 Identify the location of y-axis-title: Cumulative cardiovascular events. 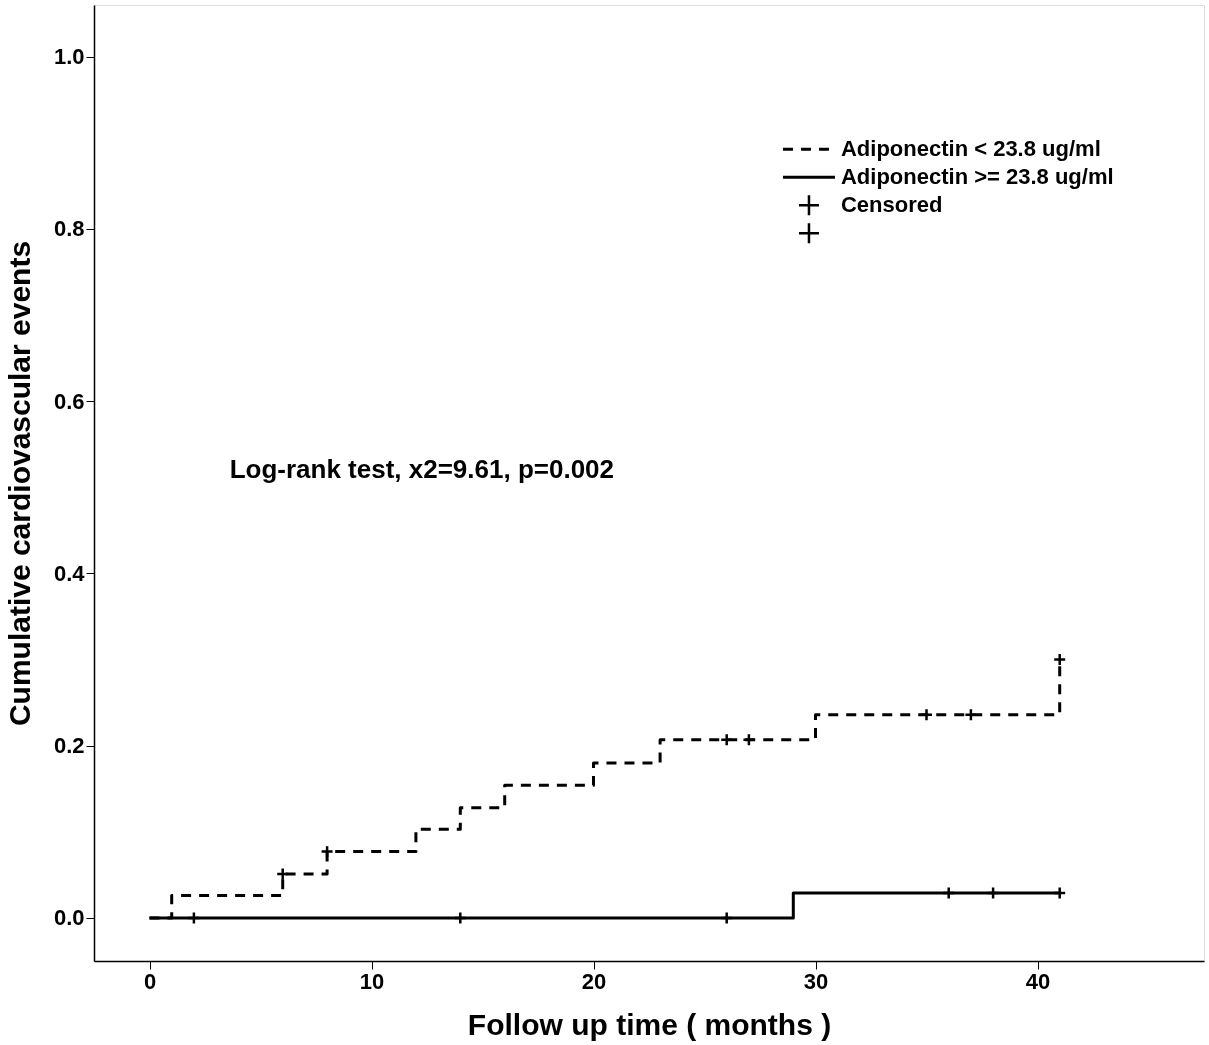
(19, 483).